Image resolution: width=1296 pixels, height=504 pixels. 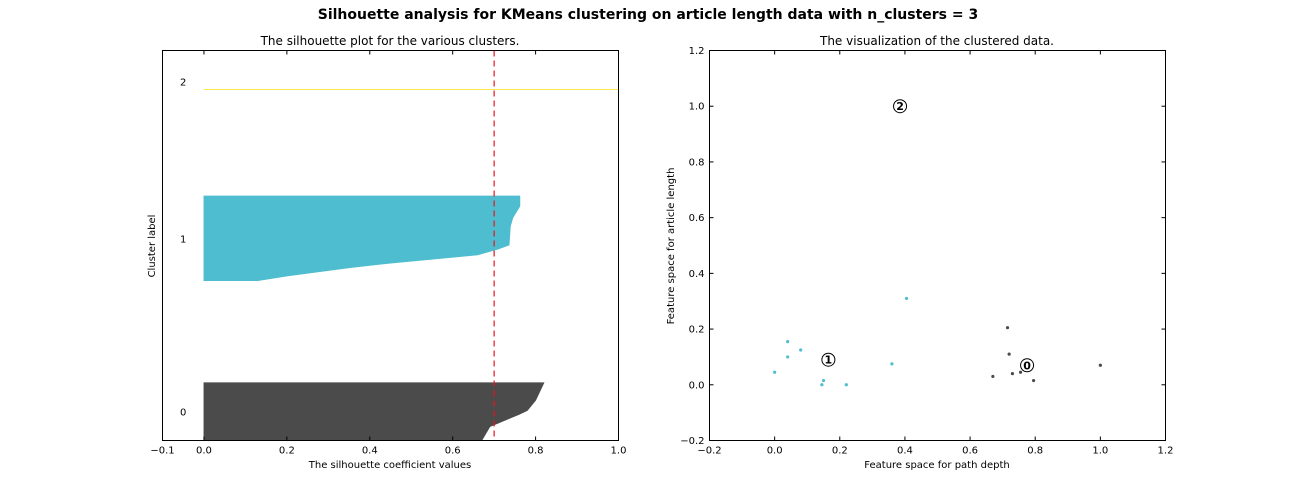 I want to click on silhouette-x-tick-label: 0.4, so click(x=370, y=451).